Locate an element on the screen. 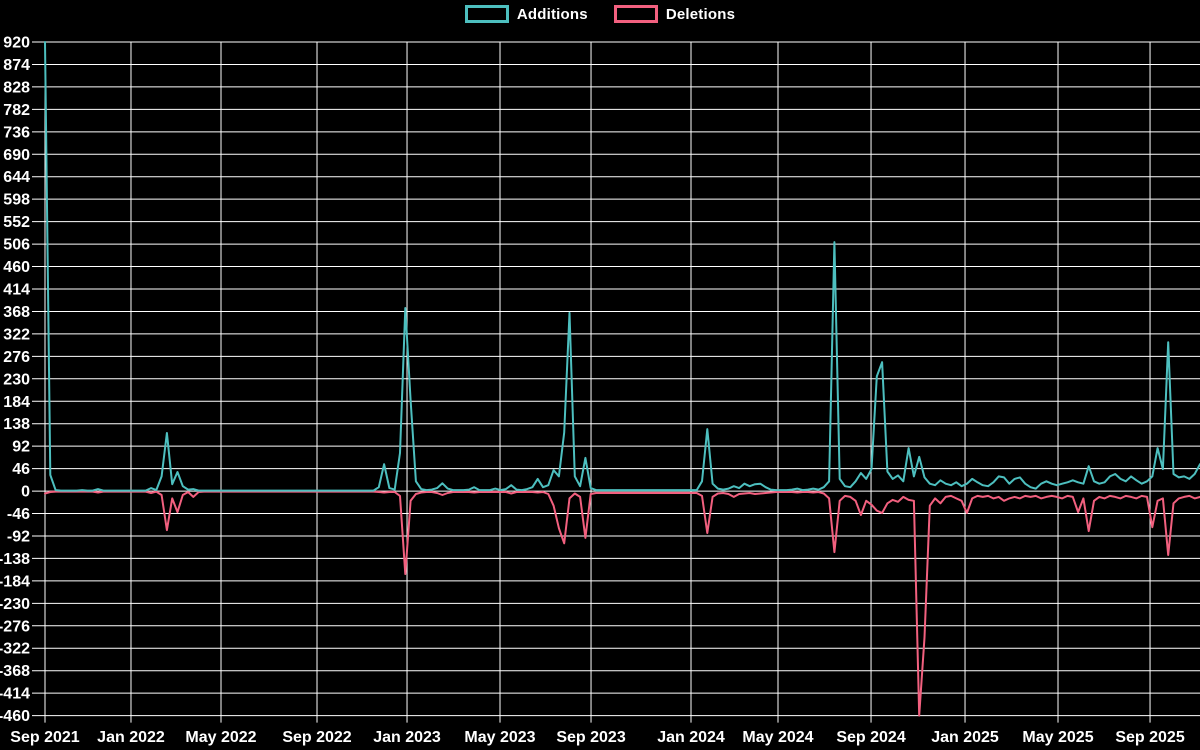  legend-label-additions: Additions is located at coordinates (552, 14).